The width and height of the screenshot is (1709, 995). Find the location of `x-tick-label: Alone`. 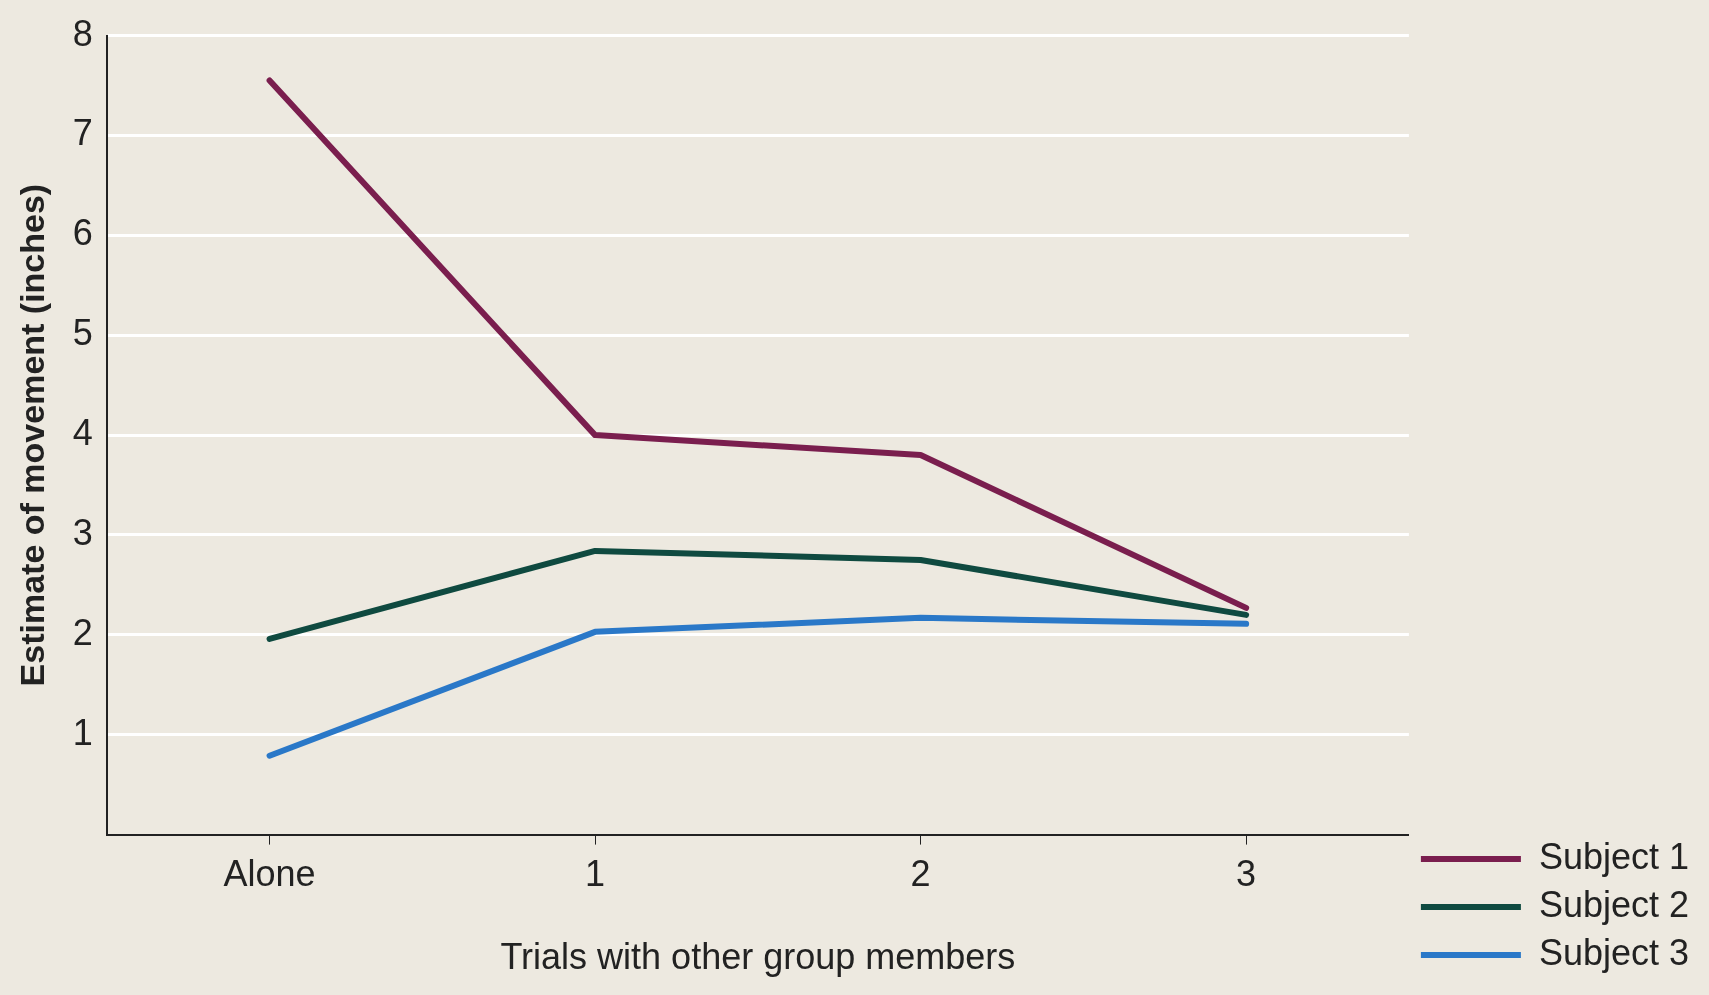

x-tick-label: Alone is located at coordinates (269, 874).